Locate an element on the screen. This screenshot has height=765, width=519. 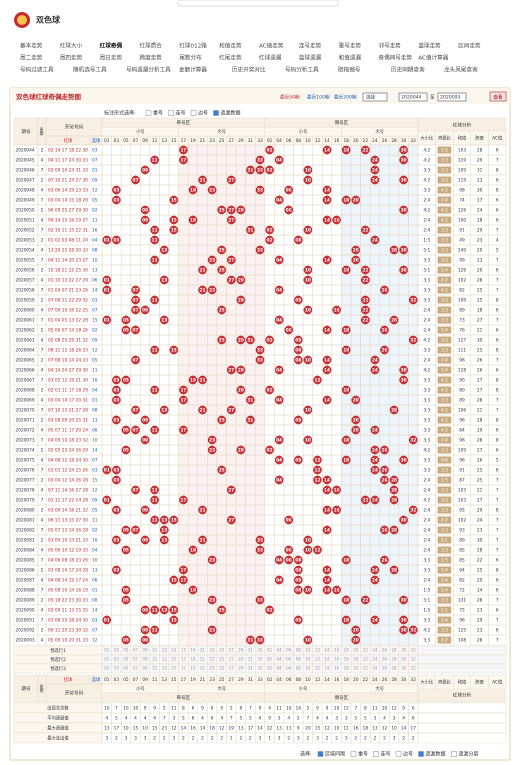
nav-link: 红球质合 is located at coordinates (151, 46).